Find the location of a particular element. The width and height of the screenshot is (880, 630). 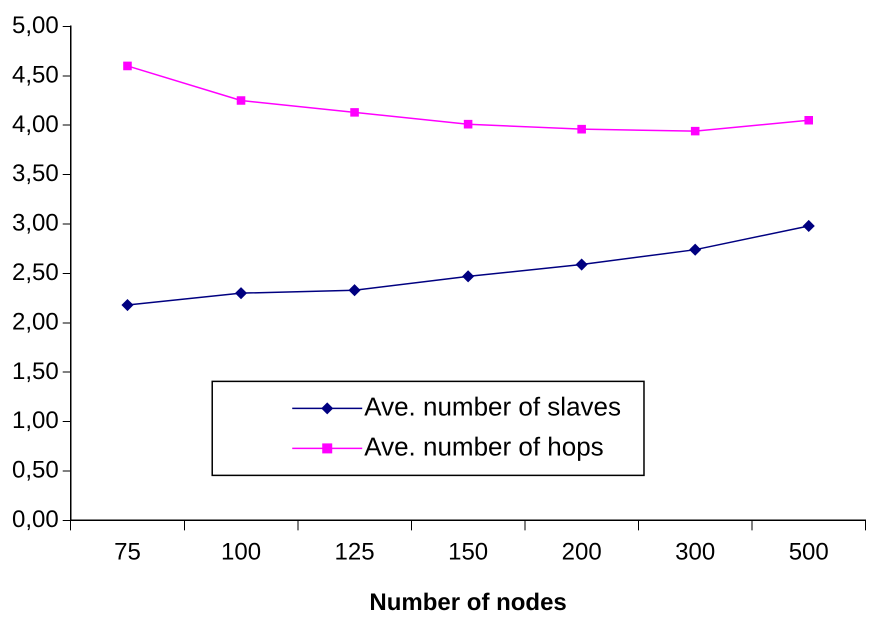

x-tick-label: 150 is located at coordinates (468, 552).